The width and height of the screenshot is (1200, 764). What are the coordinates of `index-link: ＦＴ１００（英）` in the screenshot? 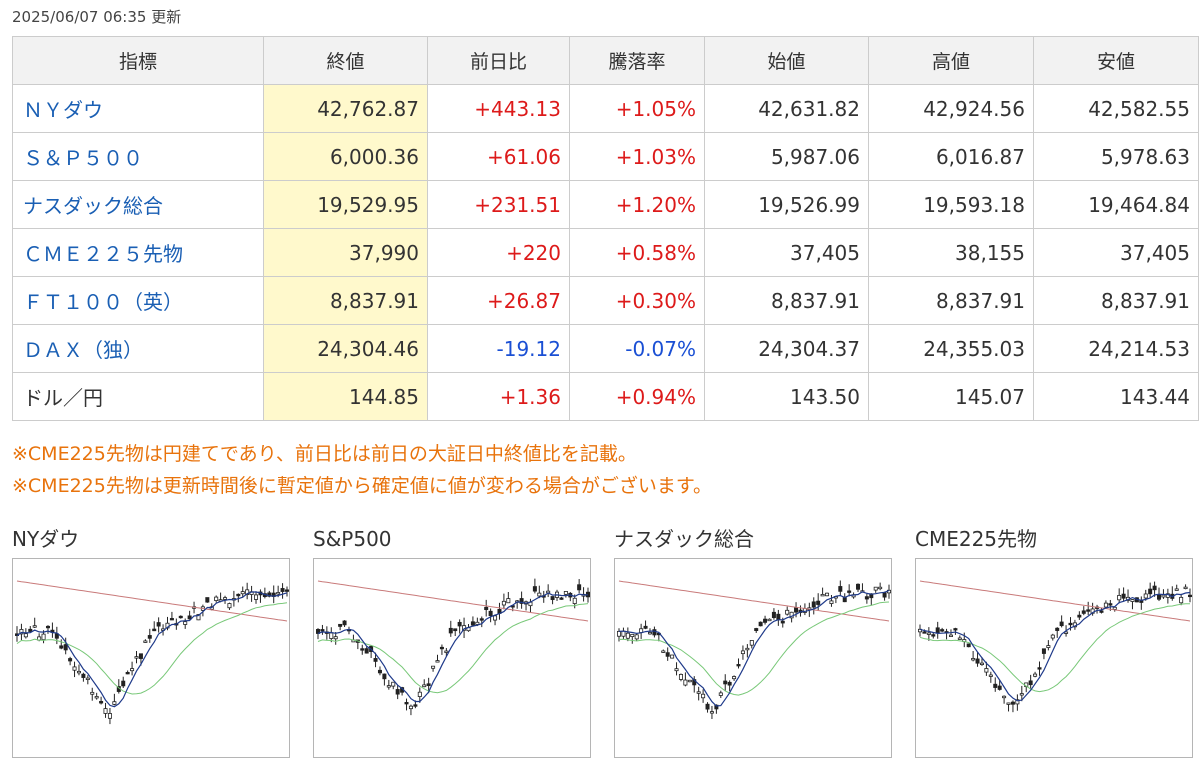 It's located at (103, 302).